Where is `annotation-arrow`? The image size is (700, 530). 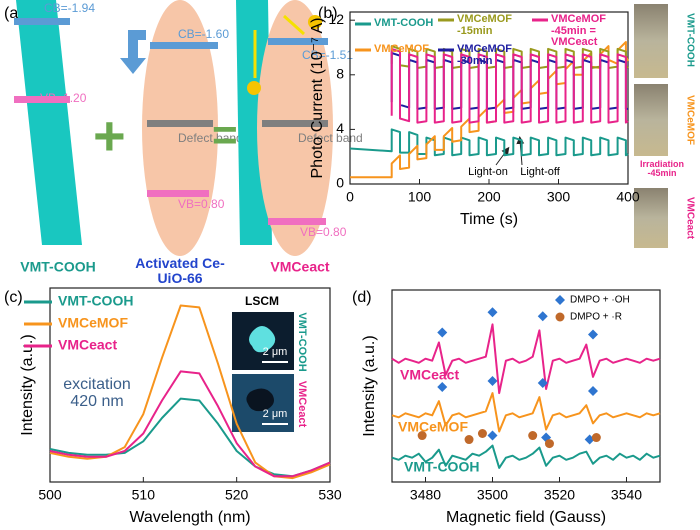 annotation-arrow is located at coordinates (502, 156).